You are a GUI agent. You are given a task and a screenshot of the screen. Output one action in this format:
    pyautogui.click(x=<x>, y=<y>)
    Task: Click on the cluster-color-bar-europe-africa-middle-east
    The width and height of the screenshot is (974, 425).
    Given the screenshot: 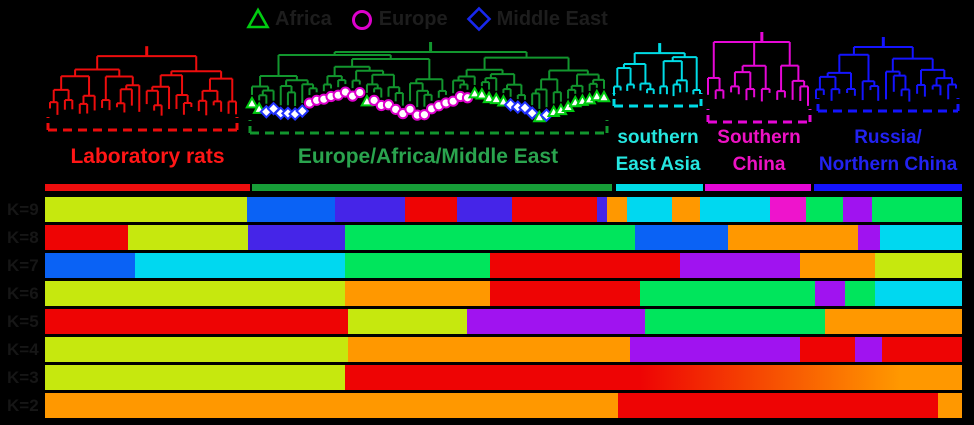 What is the action you would take?
    pyautogui.click(x=432, y=187)
    